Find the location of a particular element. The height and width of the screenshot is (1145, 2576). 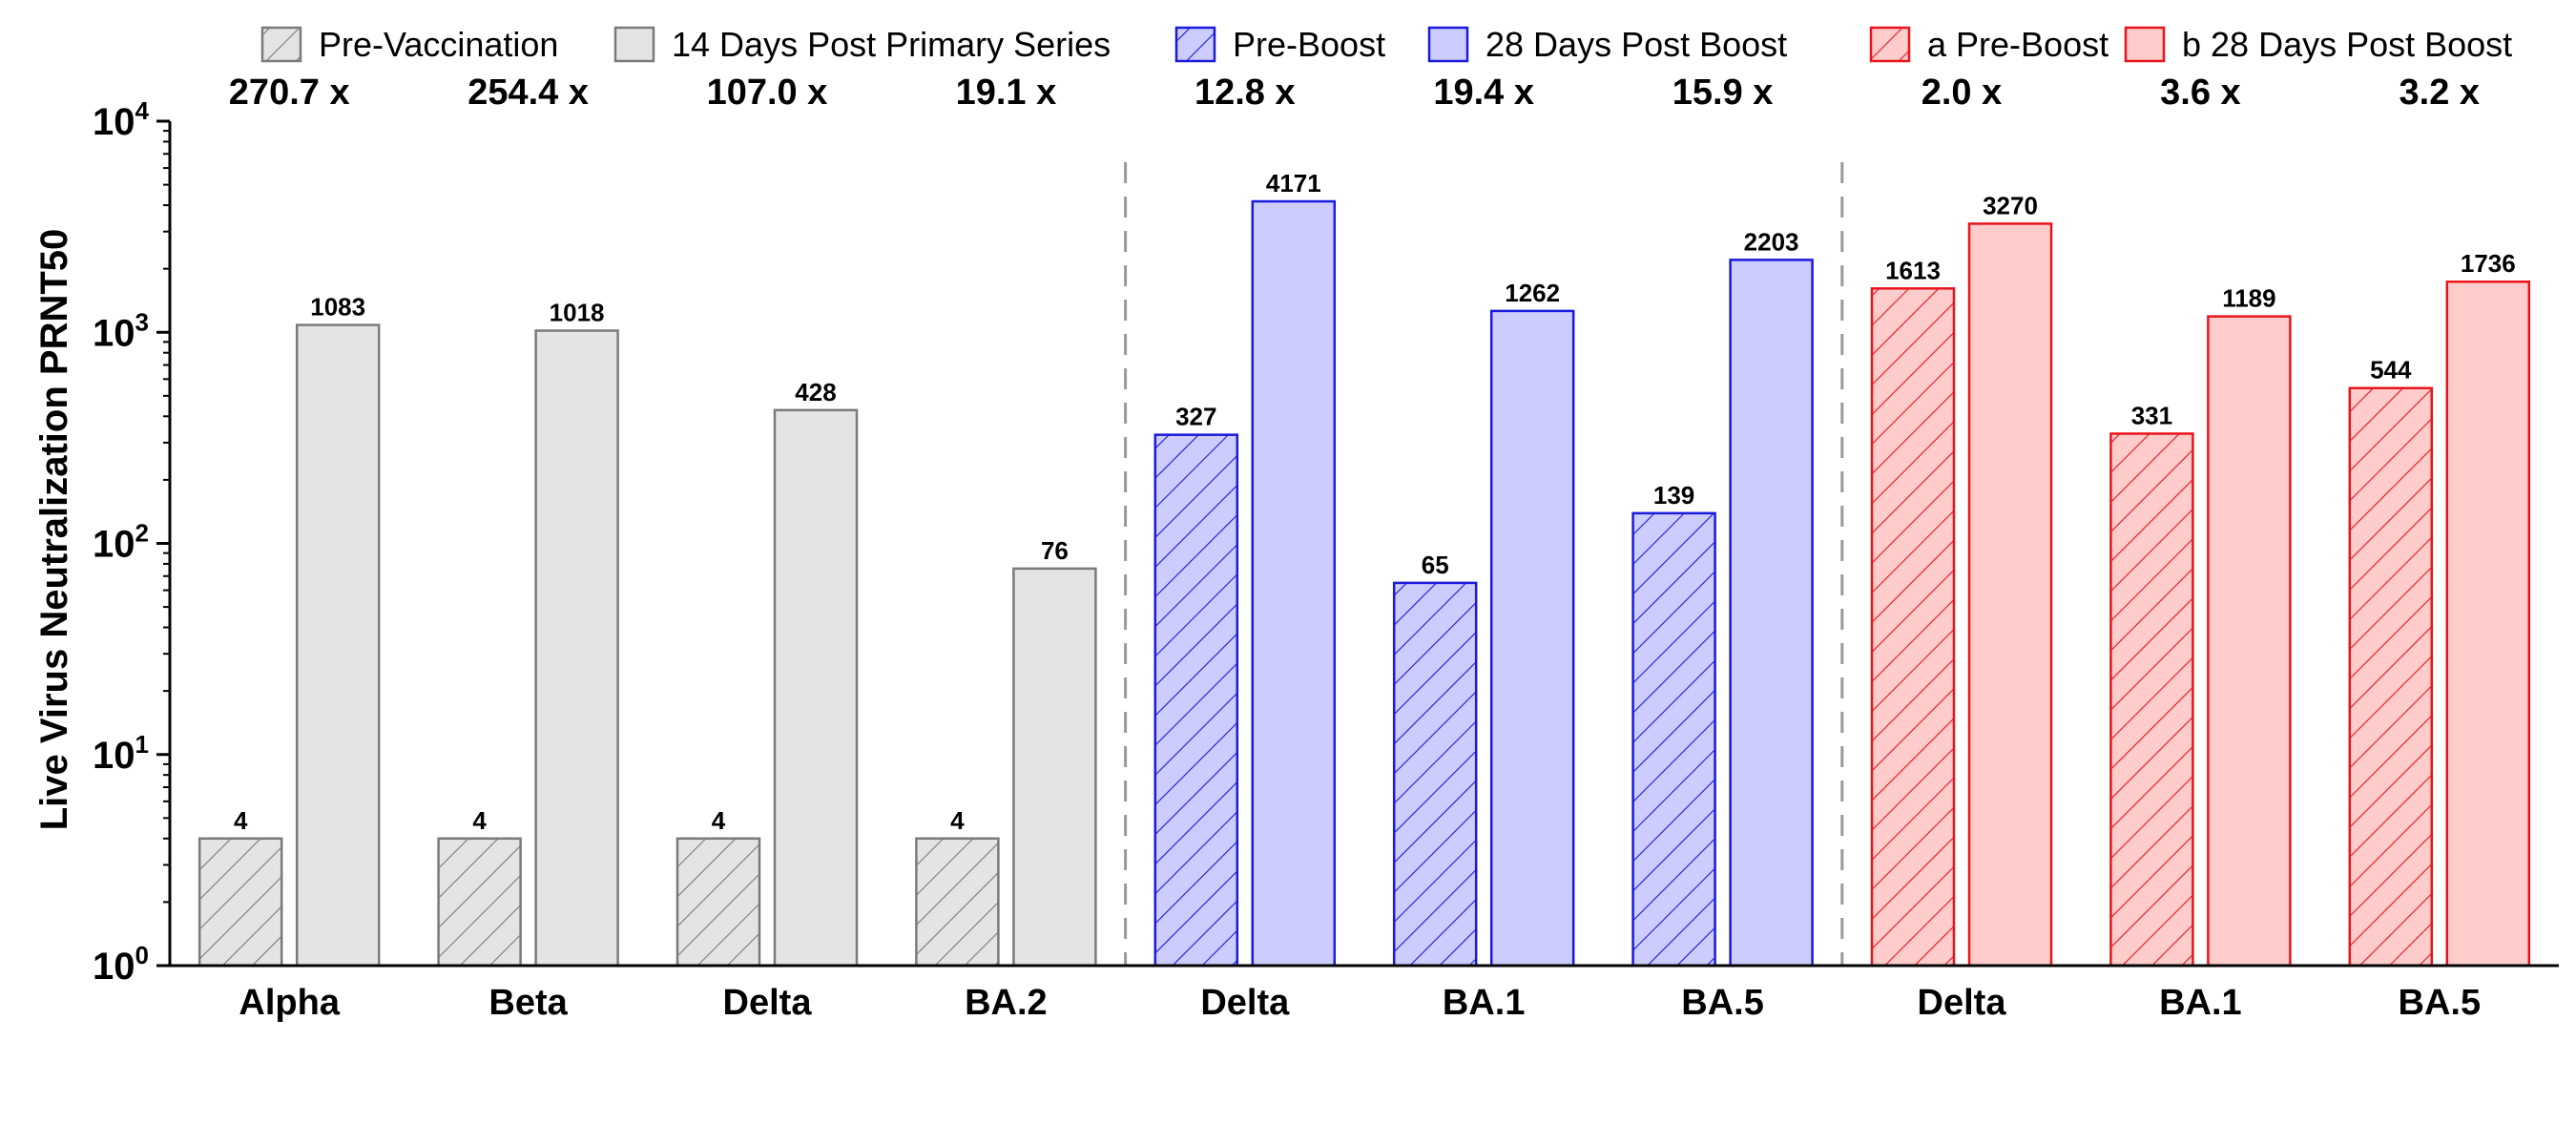

bar-value-label: 1736 is located at coordinates (2488, 263).